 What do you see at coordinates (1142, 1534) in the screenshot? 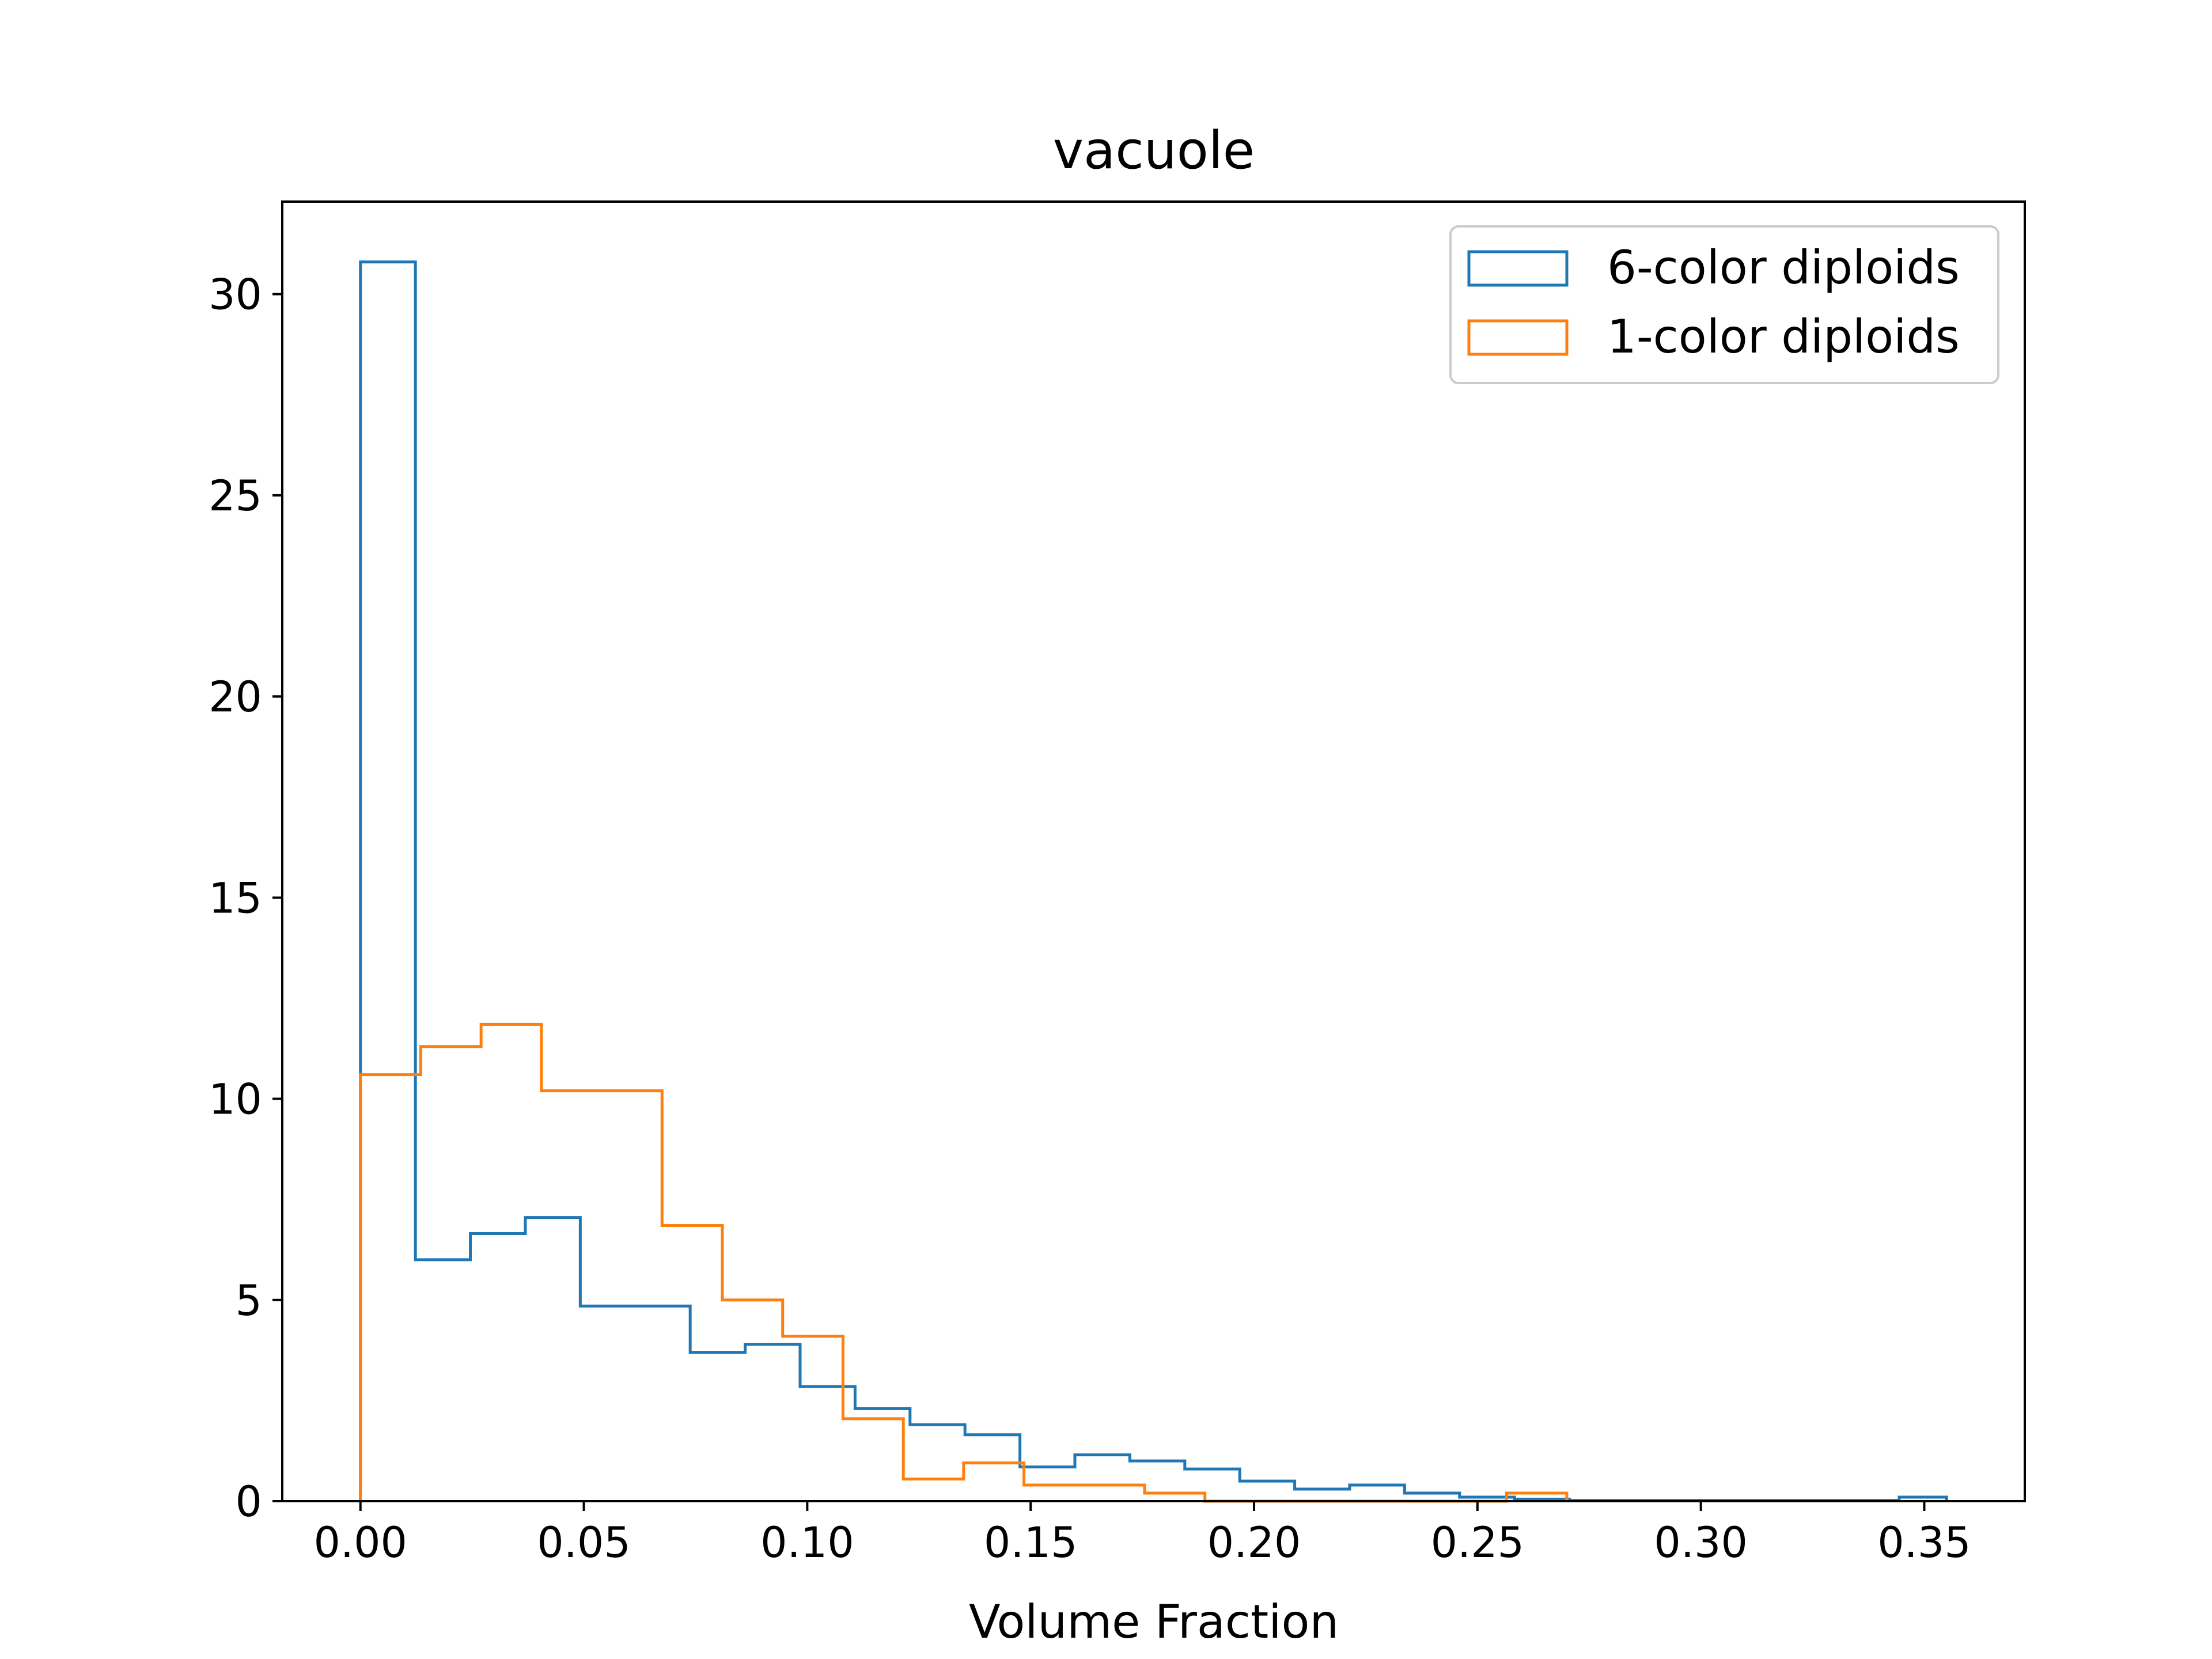
I see `x-axis: 0.00 0.05 0.10 0.15 0.20 0.25 0.30 0.35` at bounding box center [1142, 1534].